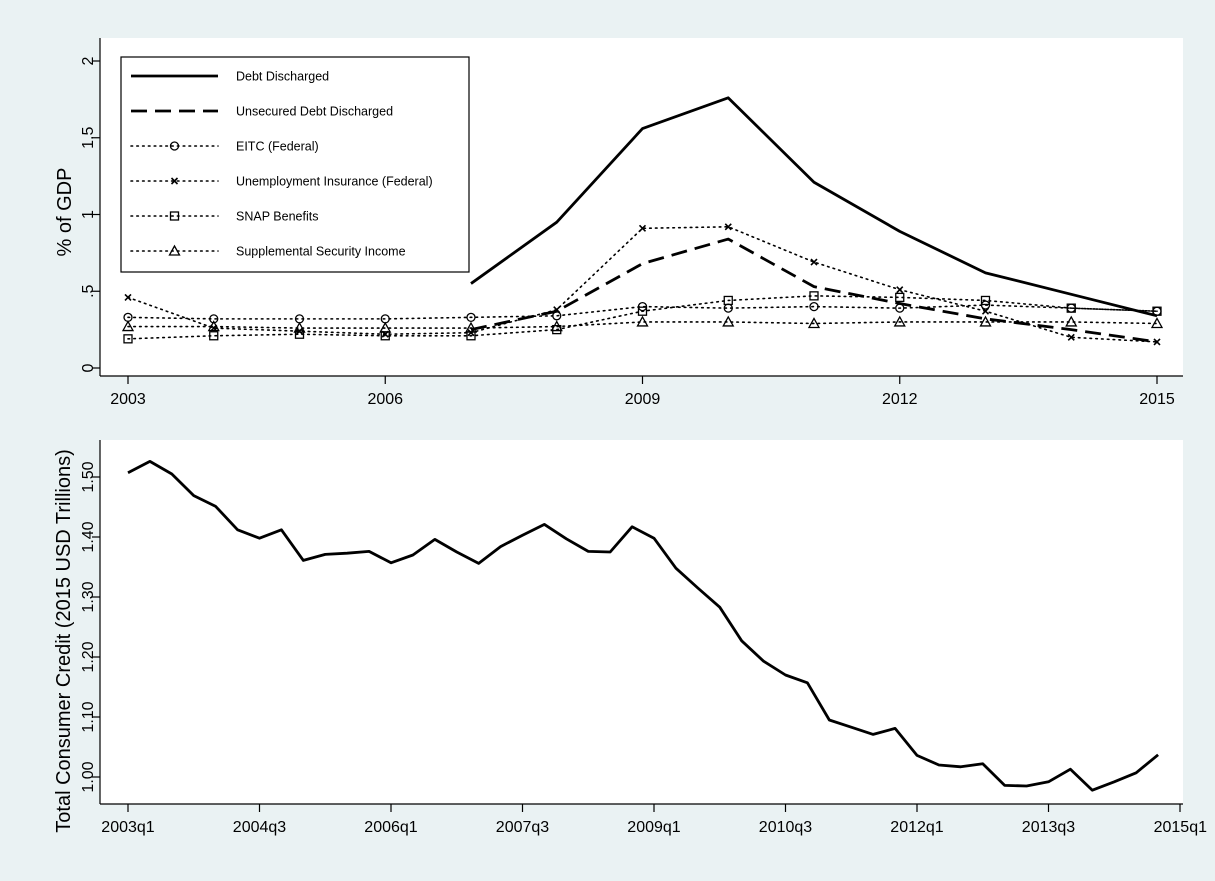 Image resolution: width=1215 pixels, height=881 pixels. Describe the element at coordinates (230, 77) in the screenshot. I see `legend-item-debt-discharged: Debt Discharged` at that location.